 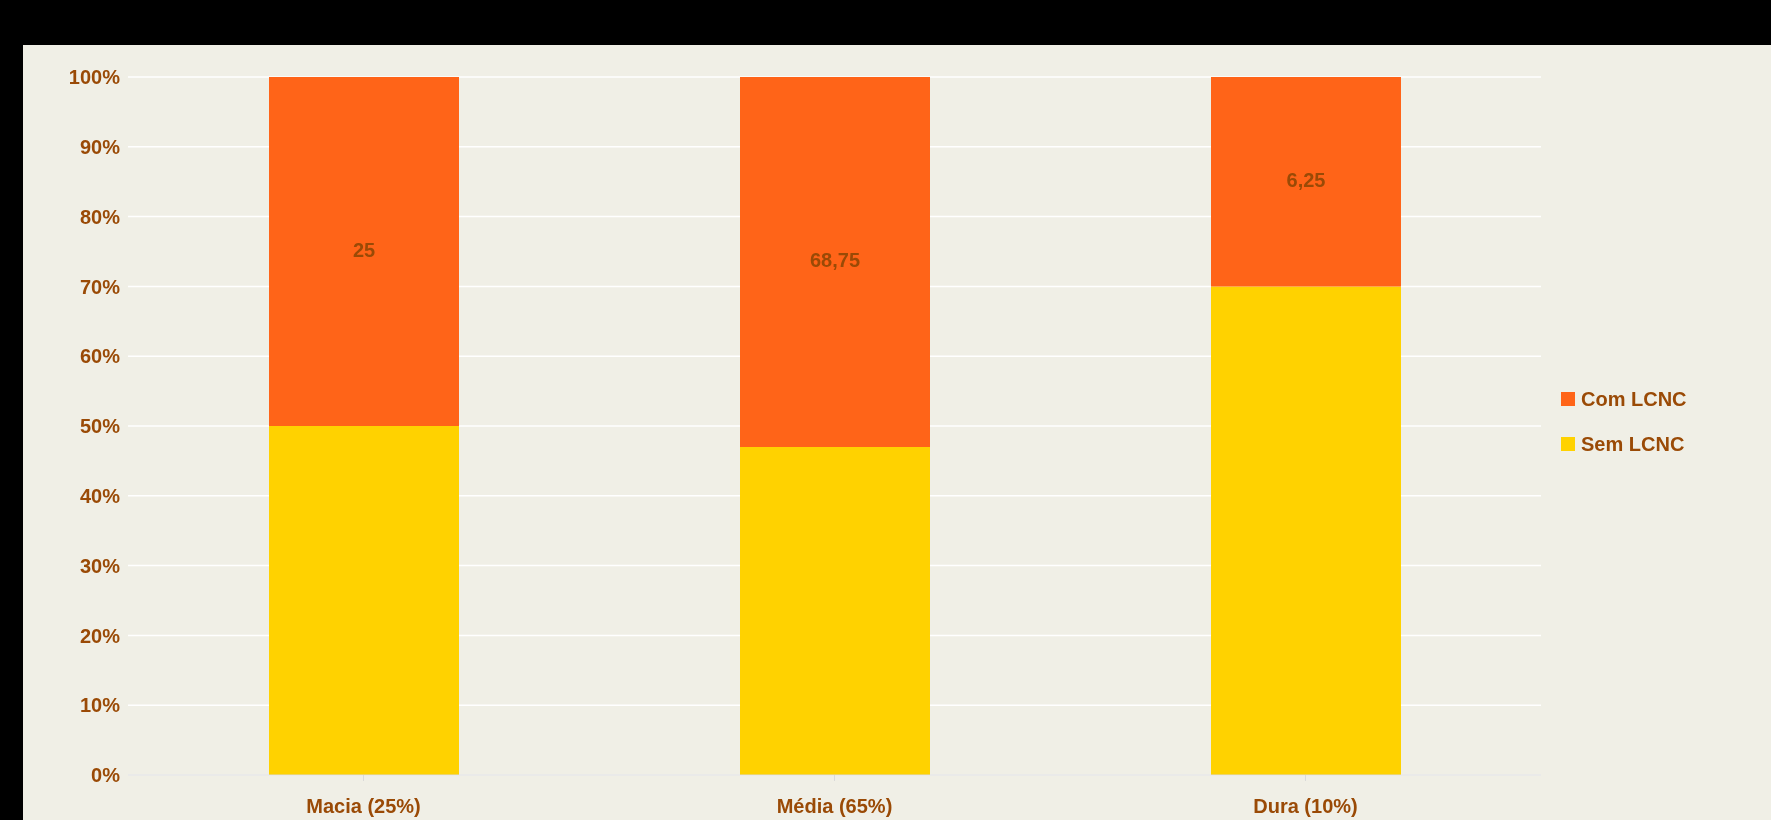 What do you see at coordinates (100, 635) in the screenshot?
I see `y-tick-label: 20%` at bounding box center [100, 635].